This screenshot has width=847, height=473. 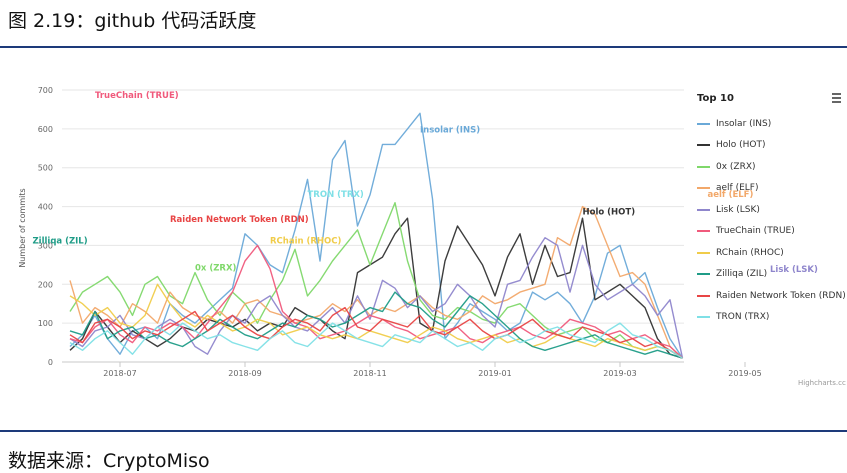 What do you see at coordinates (744, 123) in the screenshot?
I see `legend-label: Insolar (INS)` at bounding box center [744, 123].